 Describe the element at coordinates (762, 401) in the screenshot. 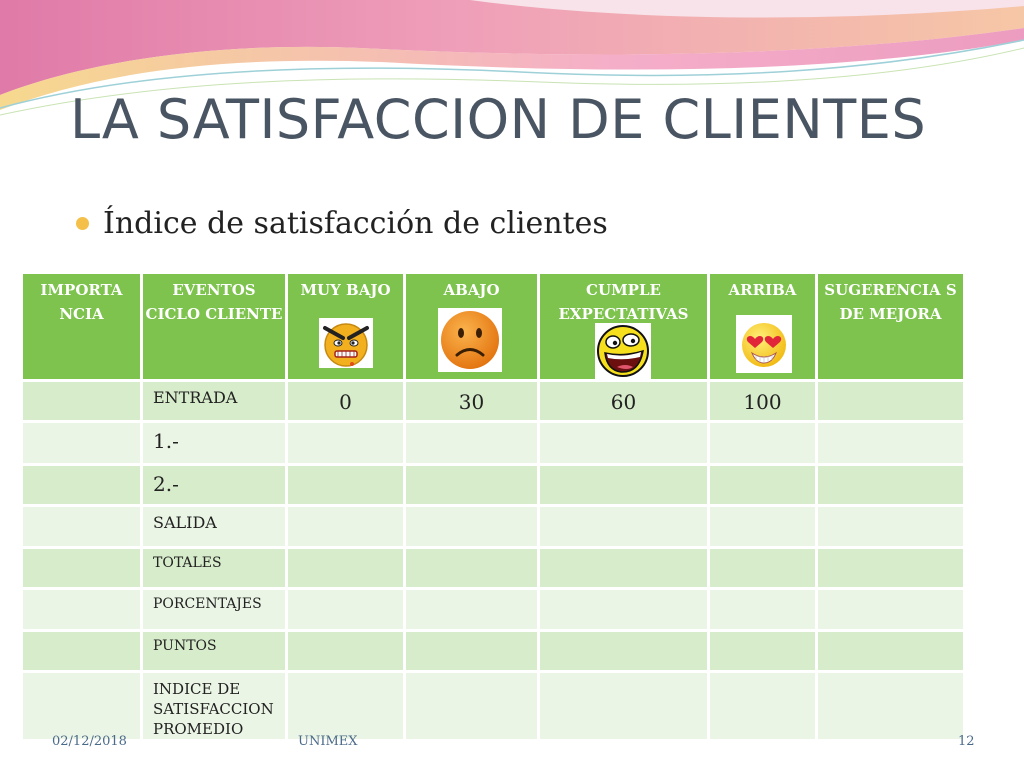

I see `cell-arriba: 100` at that location.